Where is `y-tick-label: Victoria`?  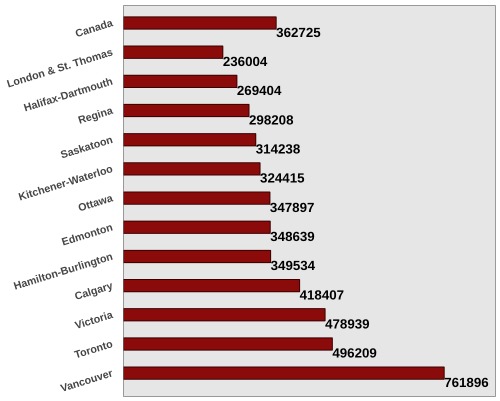
y-tick-label: Victoria is located at coordinates (94, 320).